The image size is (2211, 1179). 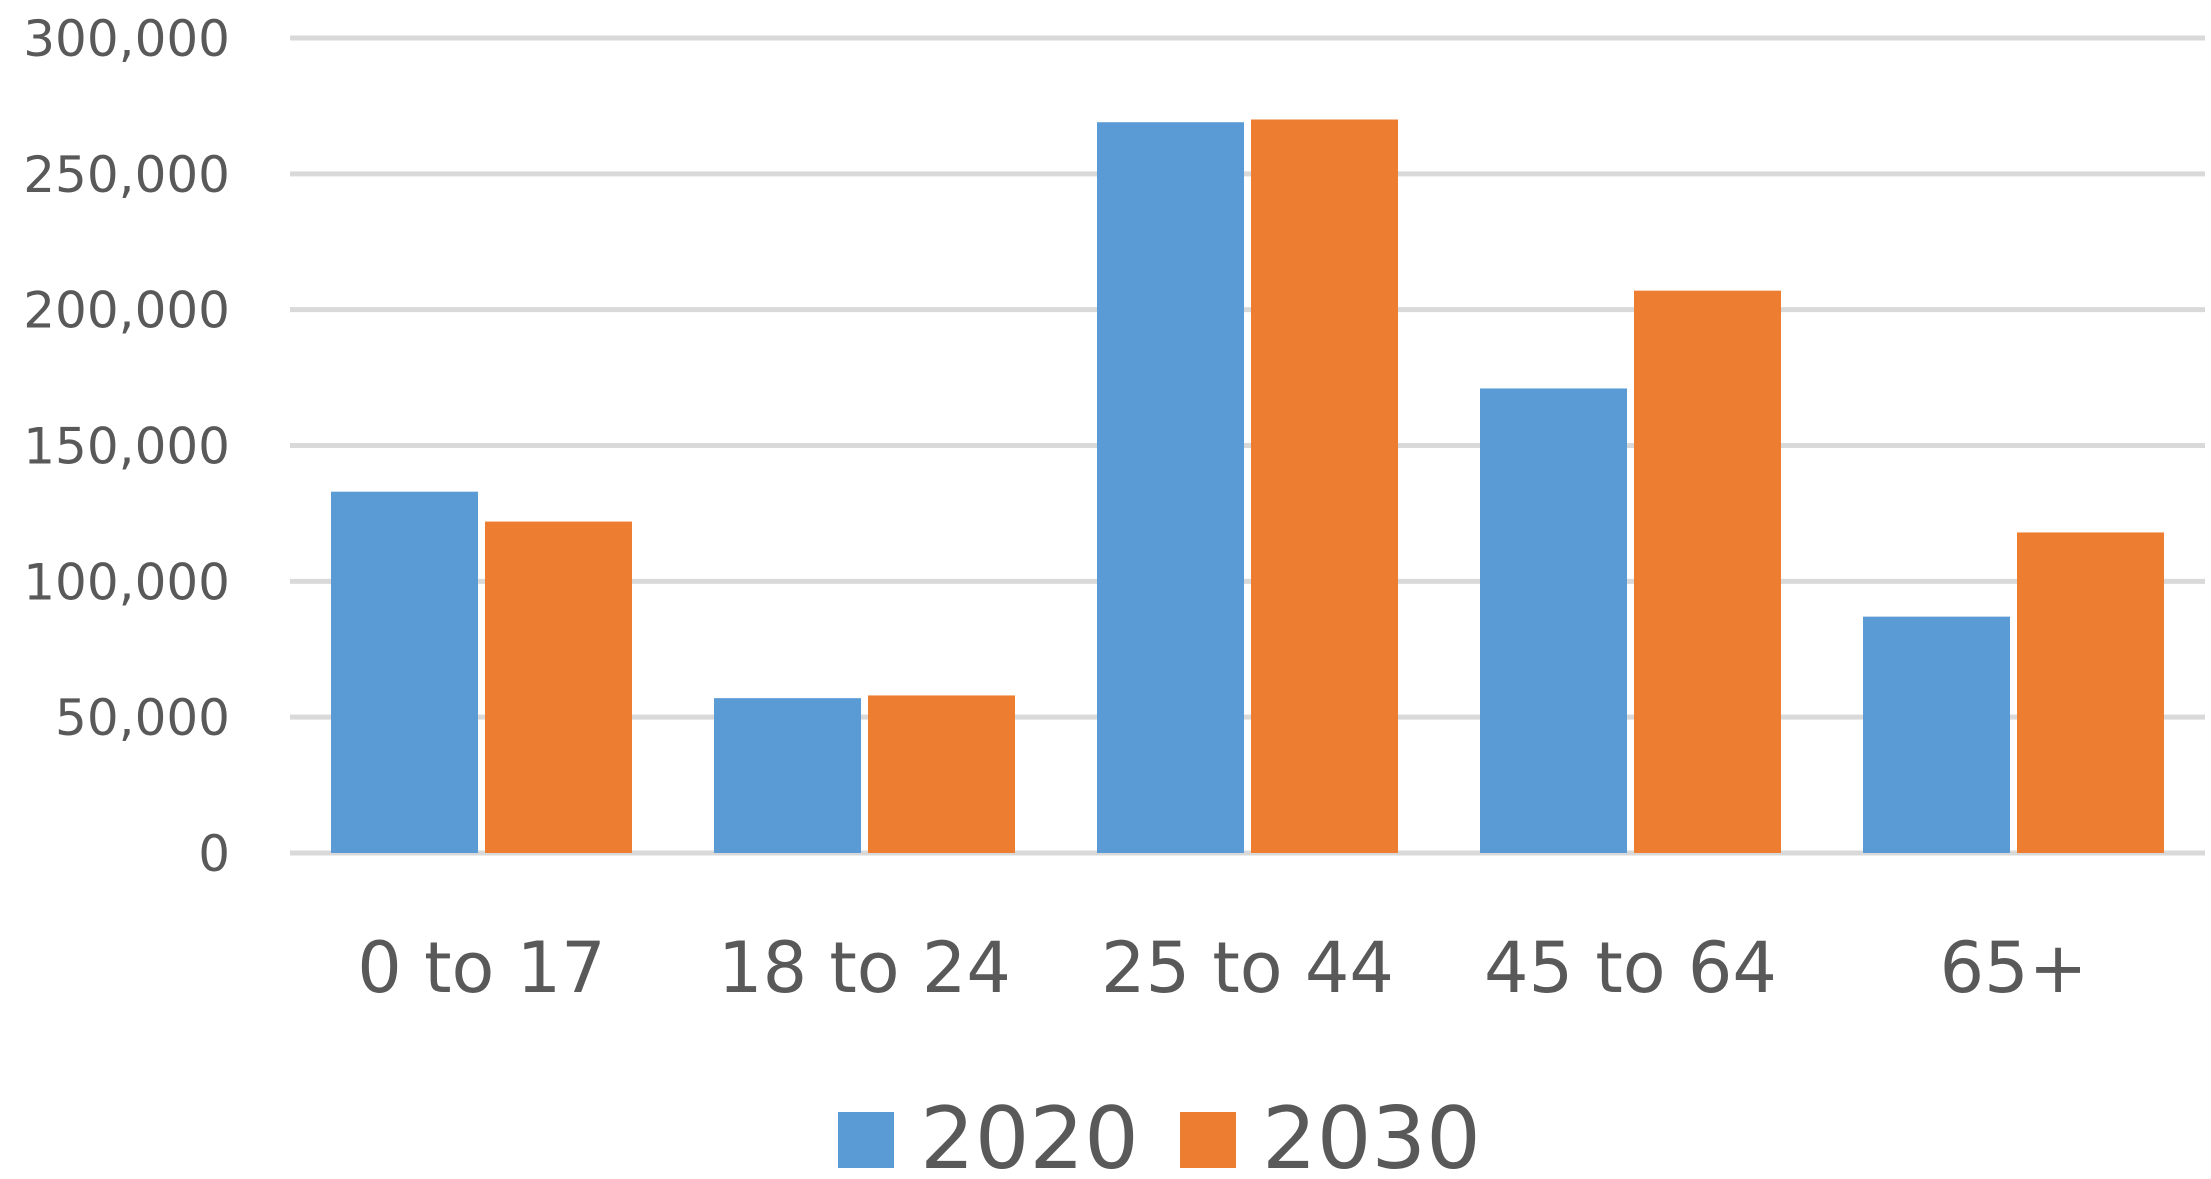 I want to click on y-tick-label: 200,000, so click(x=126, y=311).